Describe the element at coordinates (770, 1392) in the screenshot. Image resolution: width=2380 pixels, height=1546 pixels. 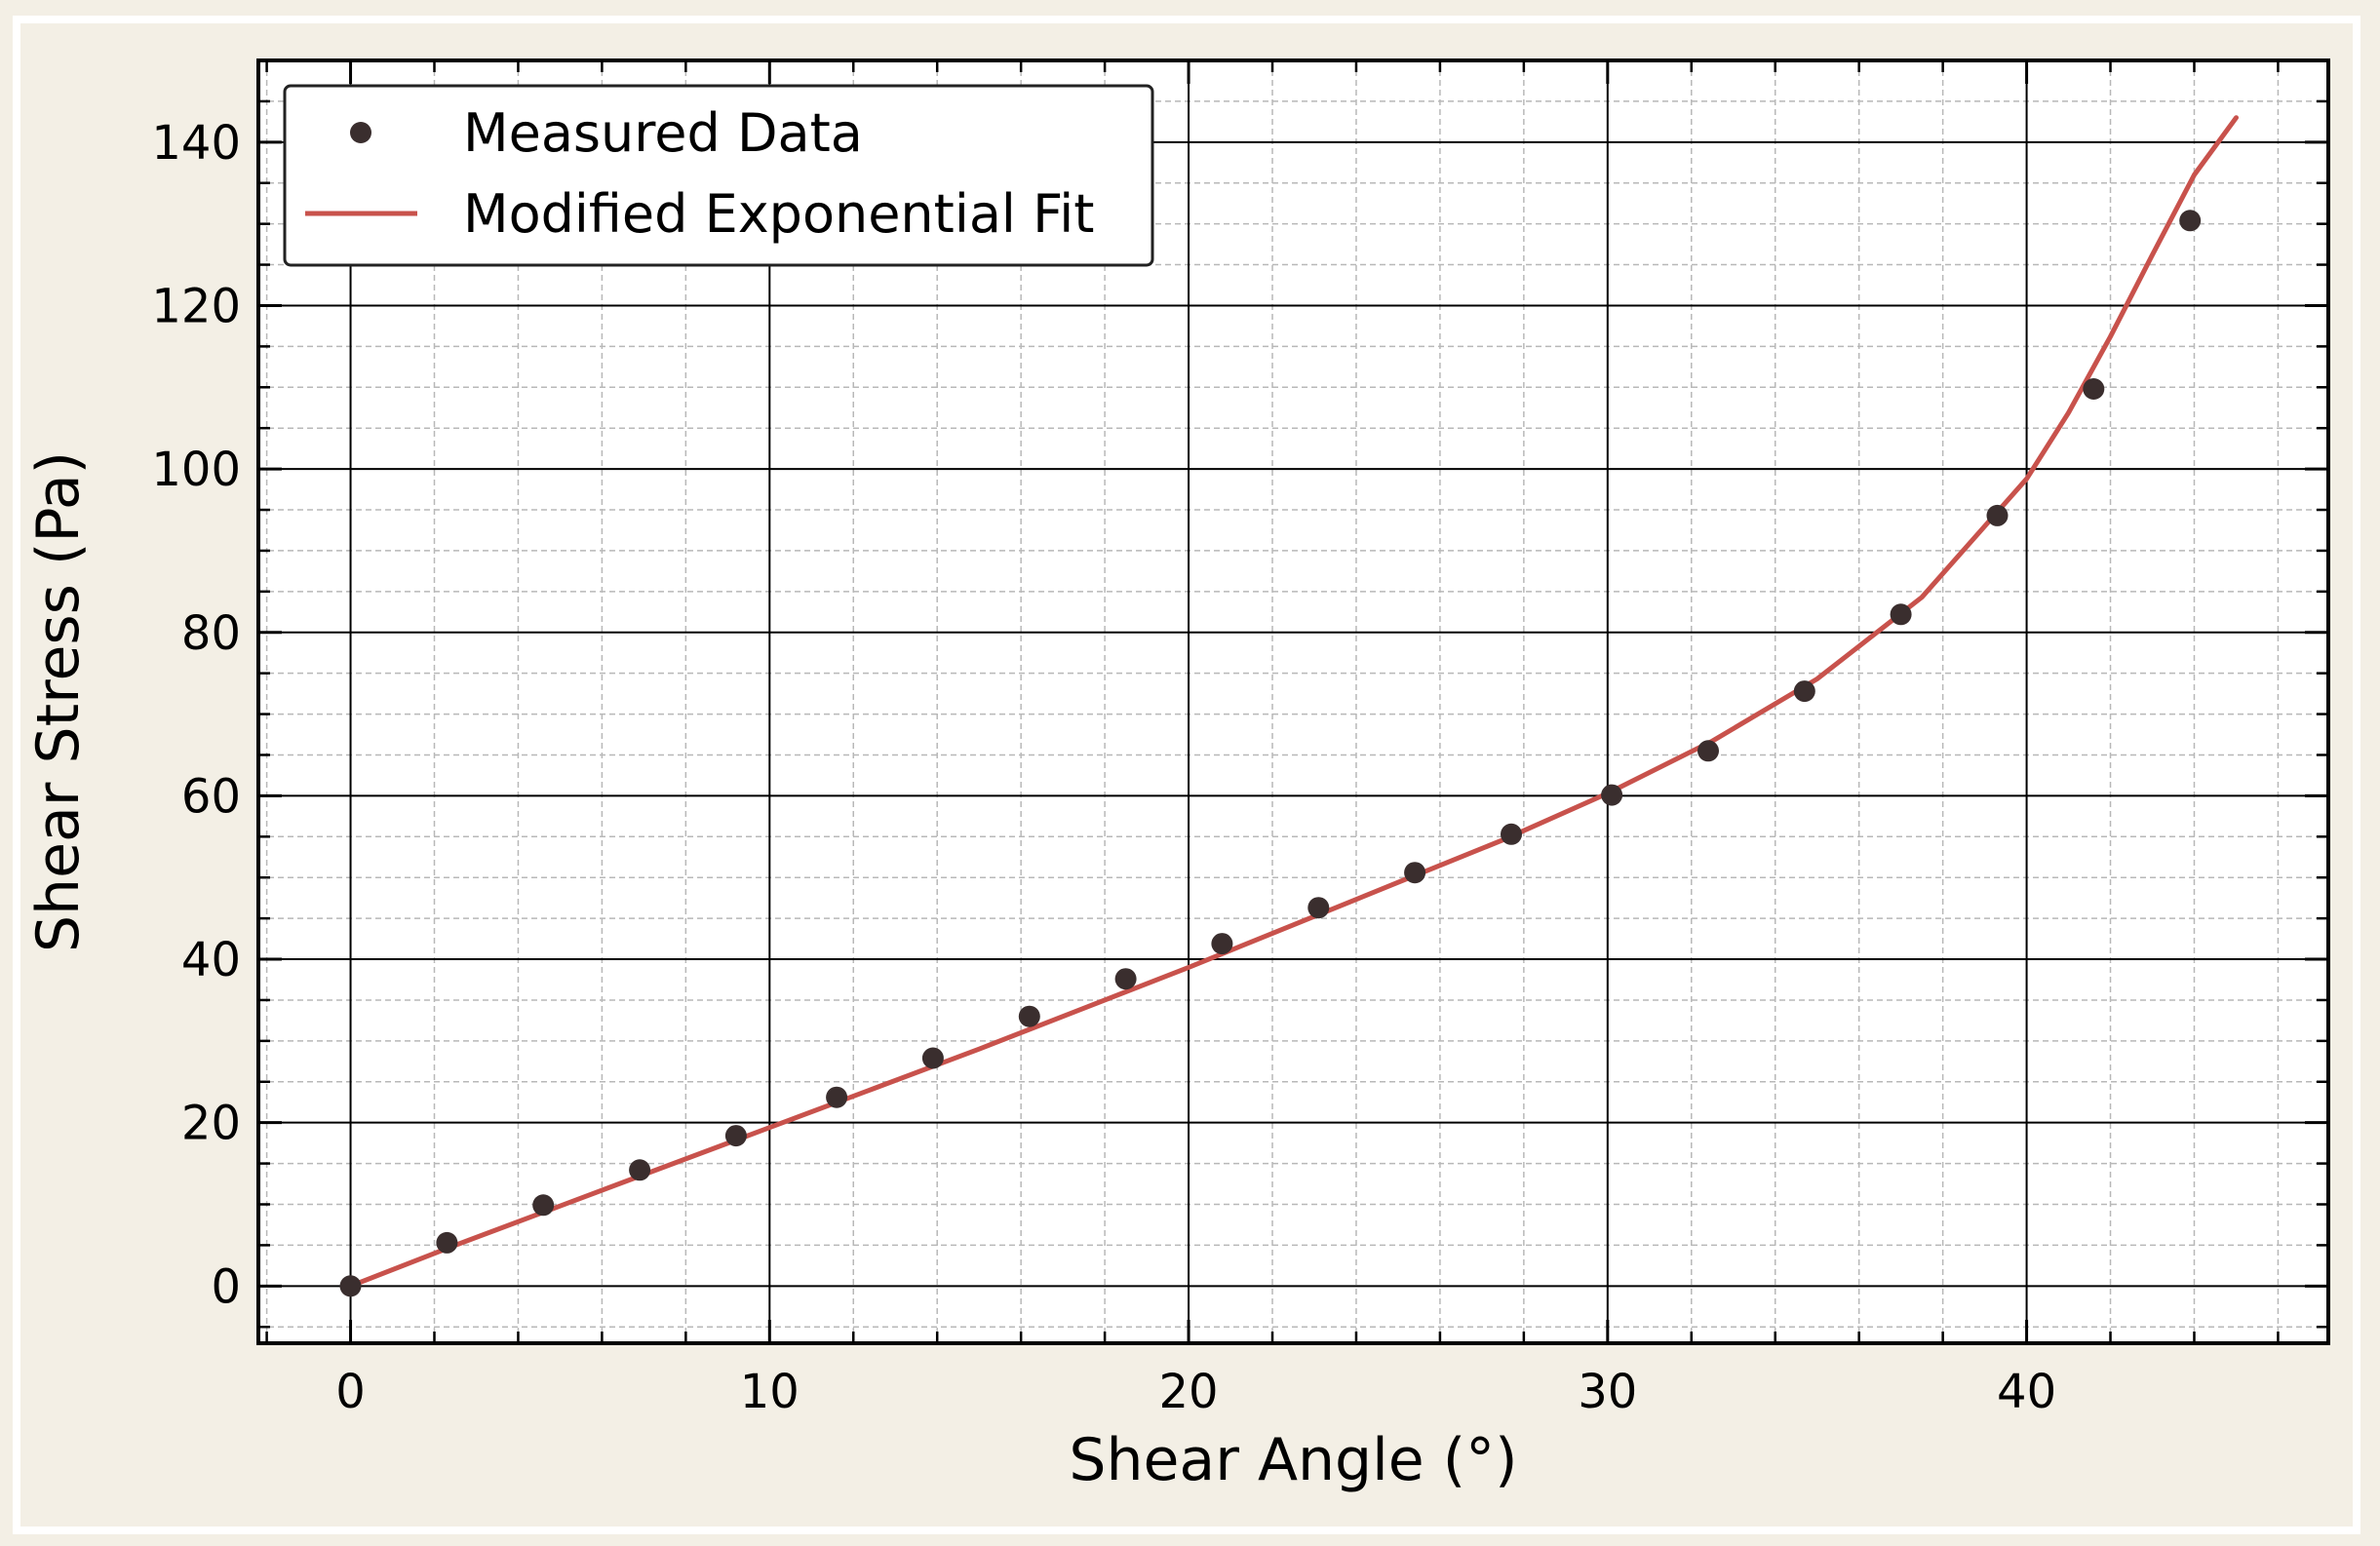
I see `x-tick-label: 10` at that location.